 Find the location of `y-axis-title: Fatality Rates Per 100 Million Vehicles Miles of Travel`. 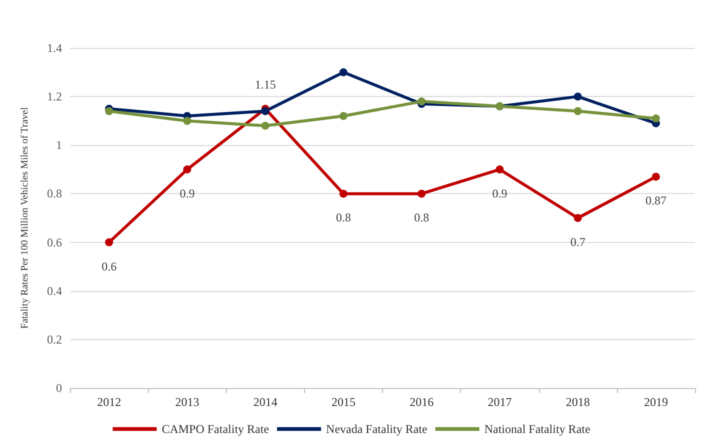

y-axis-title: Fatality Rates Per 100 Million Vehicles Miles of Travel is located at coordinates (25, 218).